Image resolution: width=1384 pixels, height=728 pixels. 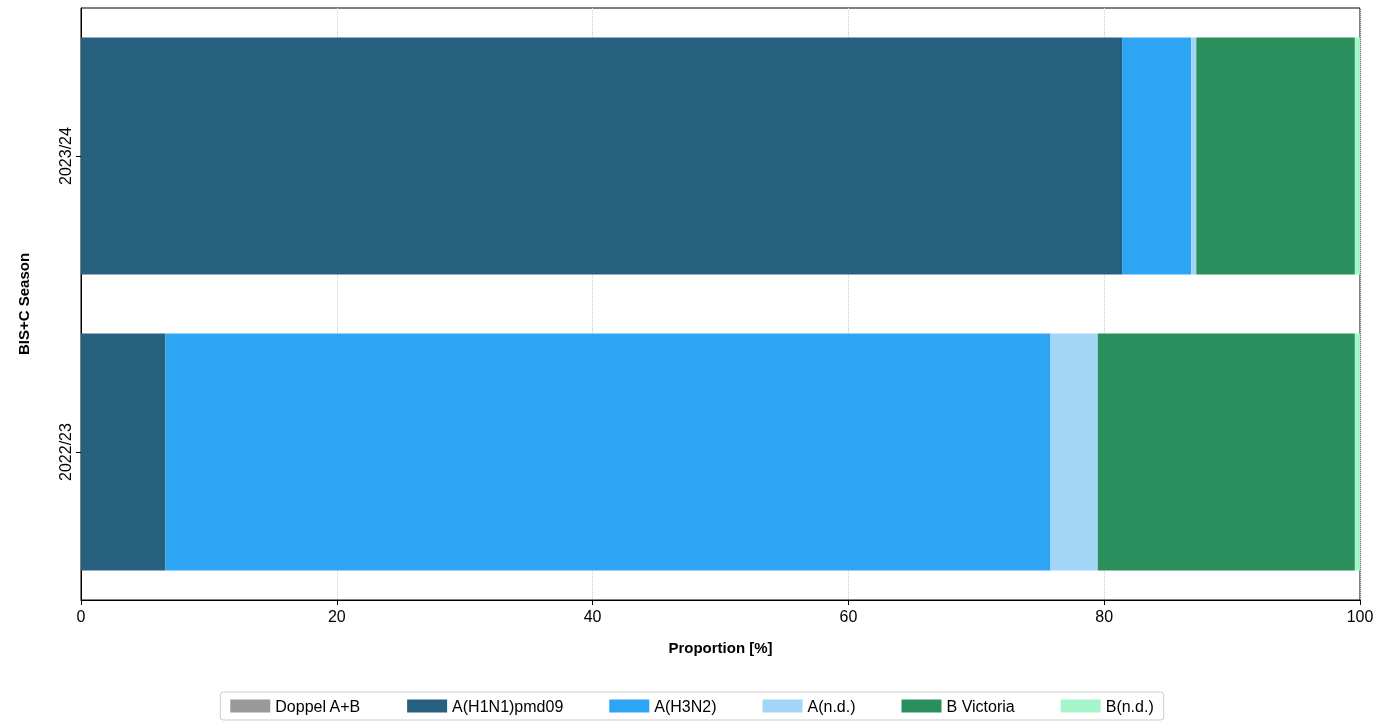 What do you see at coordinates (1360, 616) in the screenshot?
I see `x-tick-label: 100` at bounding box center [1360, 616].